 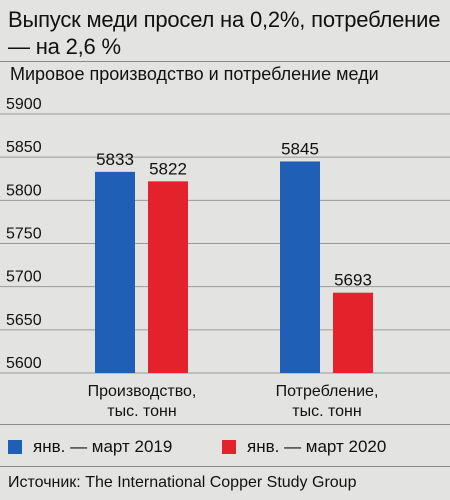 I want to click on bar-value-label: 5693, so click(x=353, y=280).